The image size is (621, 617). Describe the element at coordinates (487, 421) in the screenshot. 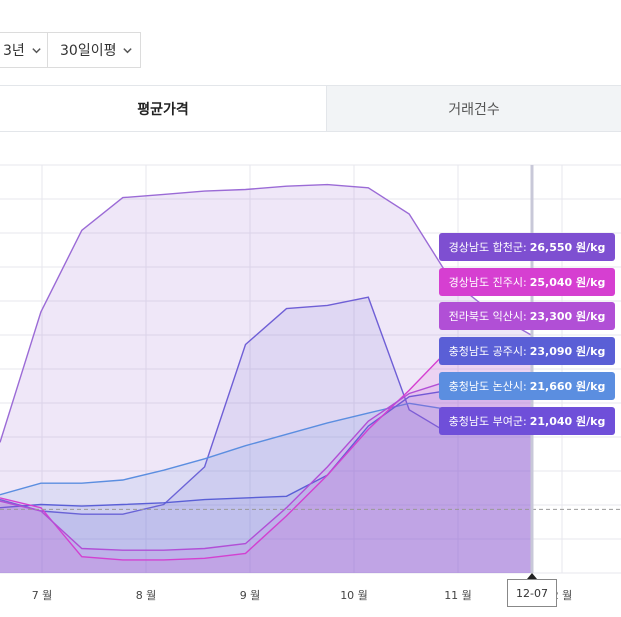

I see `tooltip-region: 충청남도 부여군:` at that location.